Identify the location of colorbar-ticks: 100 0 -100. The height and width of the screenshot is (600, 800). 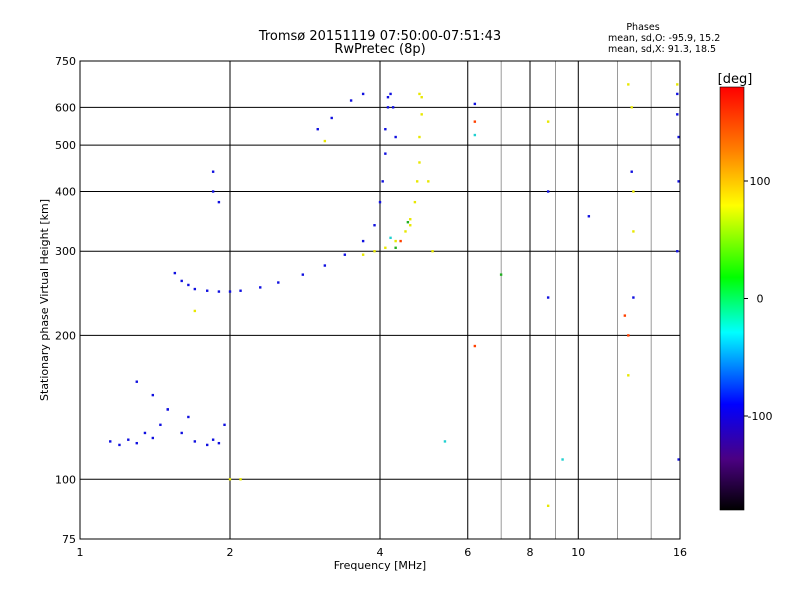
(758, 299).